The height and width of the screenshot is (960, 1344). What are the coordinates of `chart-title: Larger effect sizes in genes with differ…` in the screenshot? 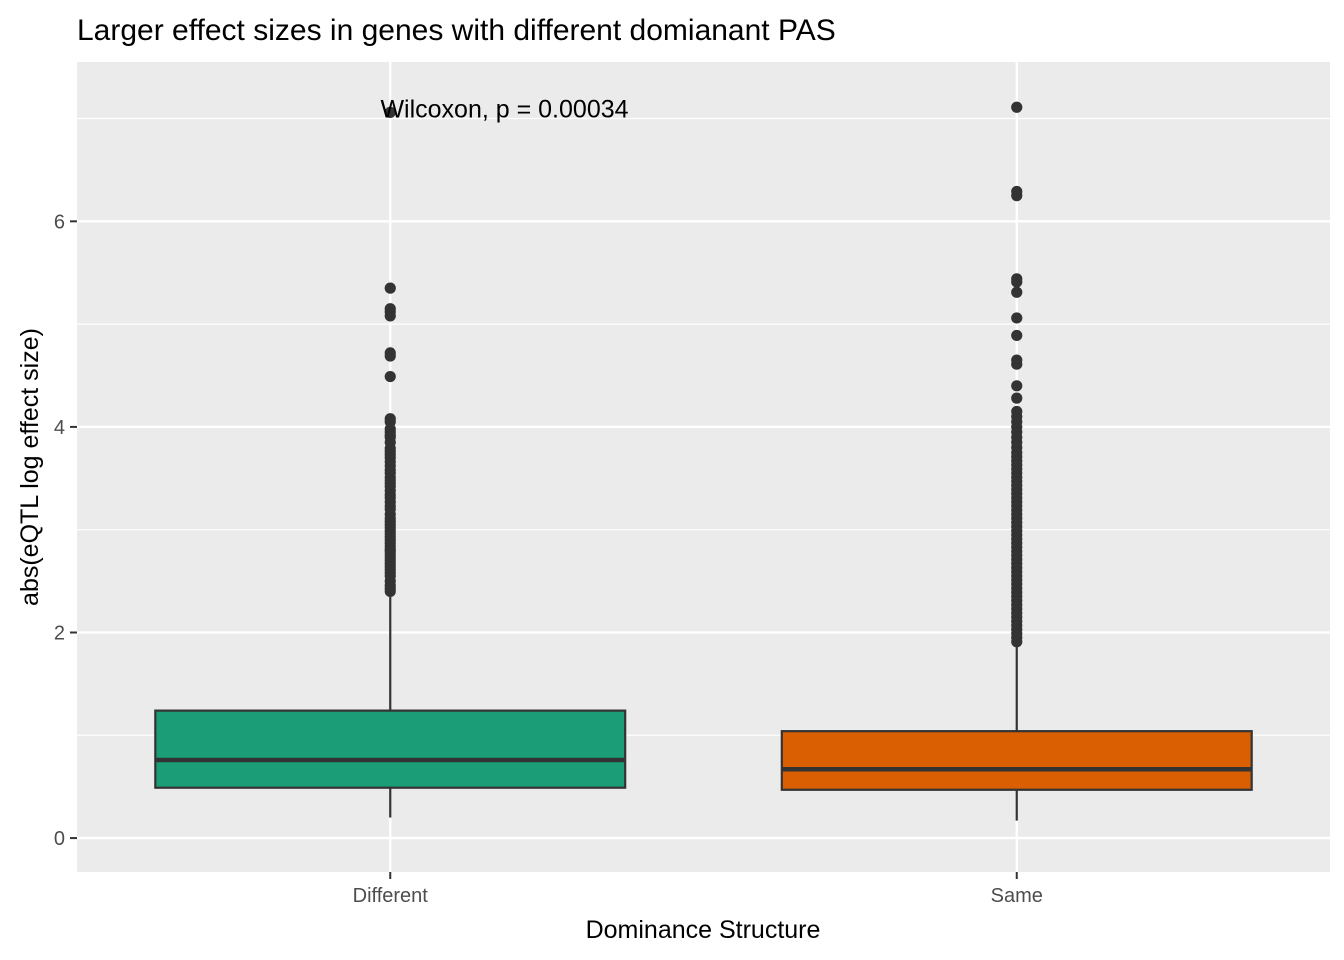 It's located at (456, 30).